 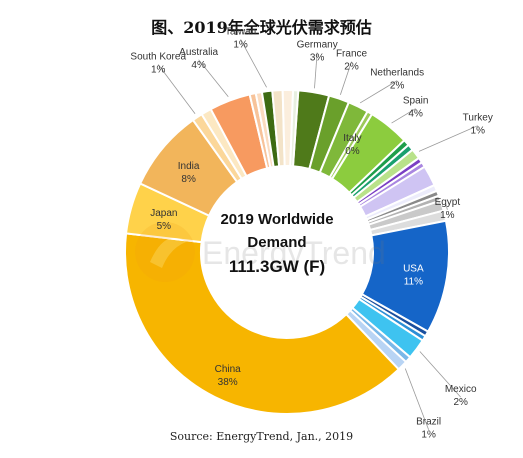 I want to click on slice-label-india: India, so click(x=189, y=166).